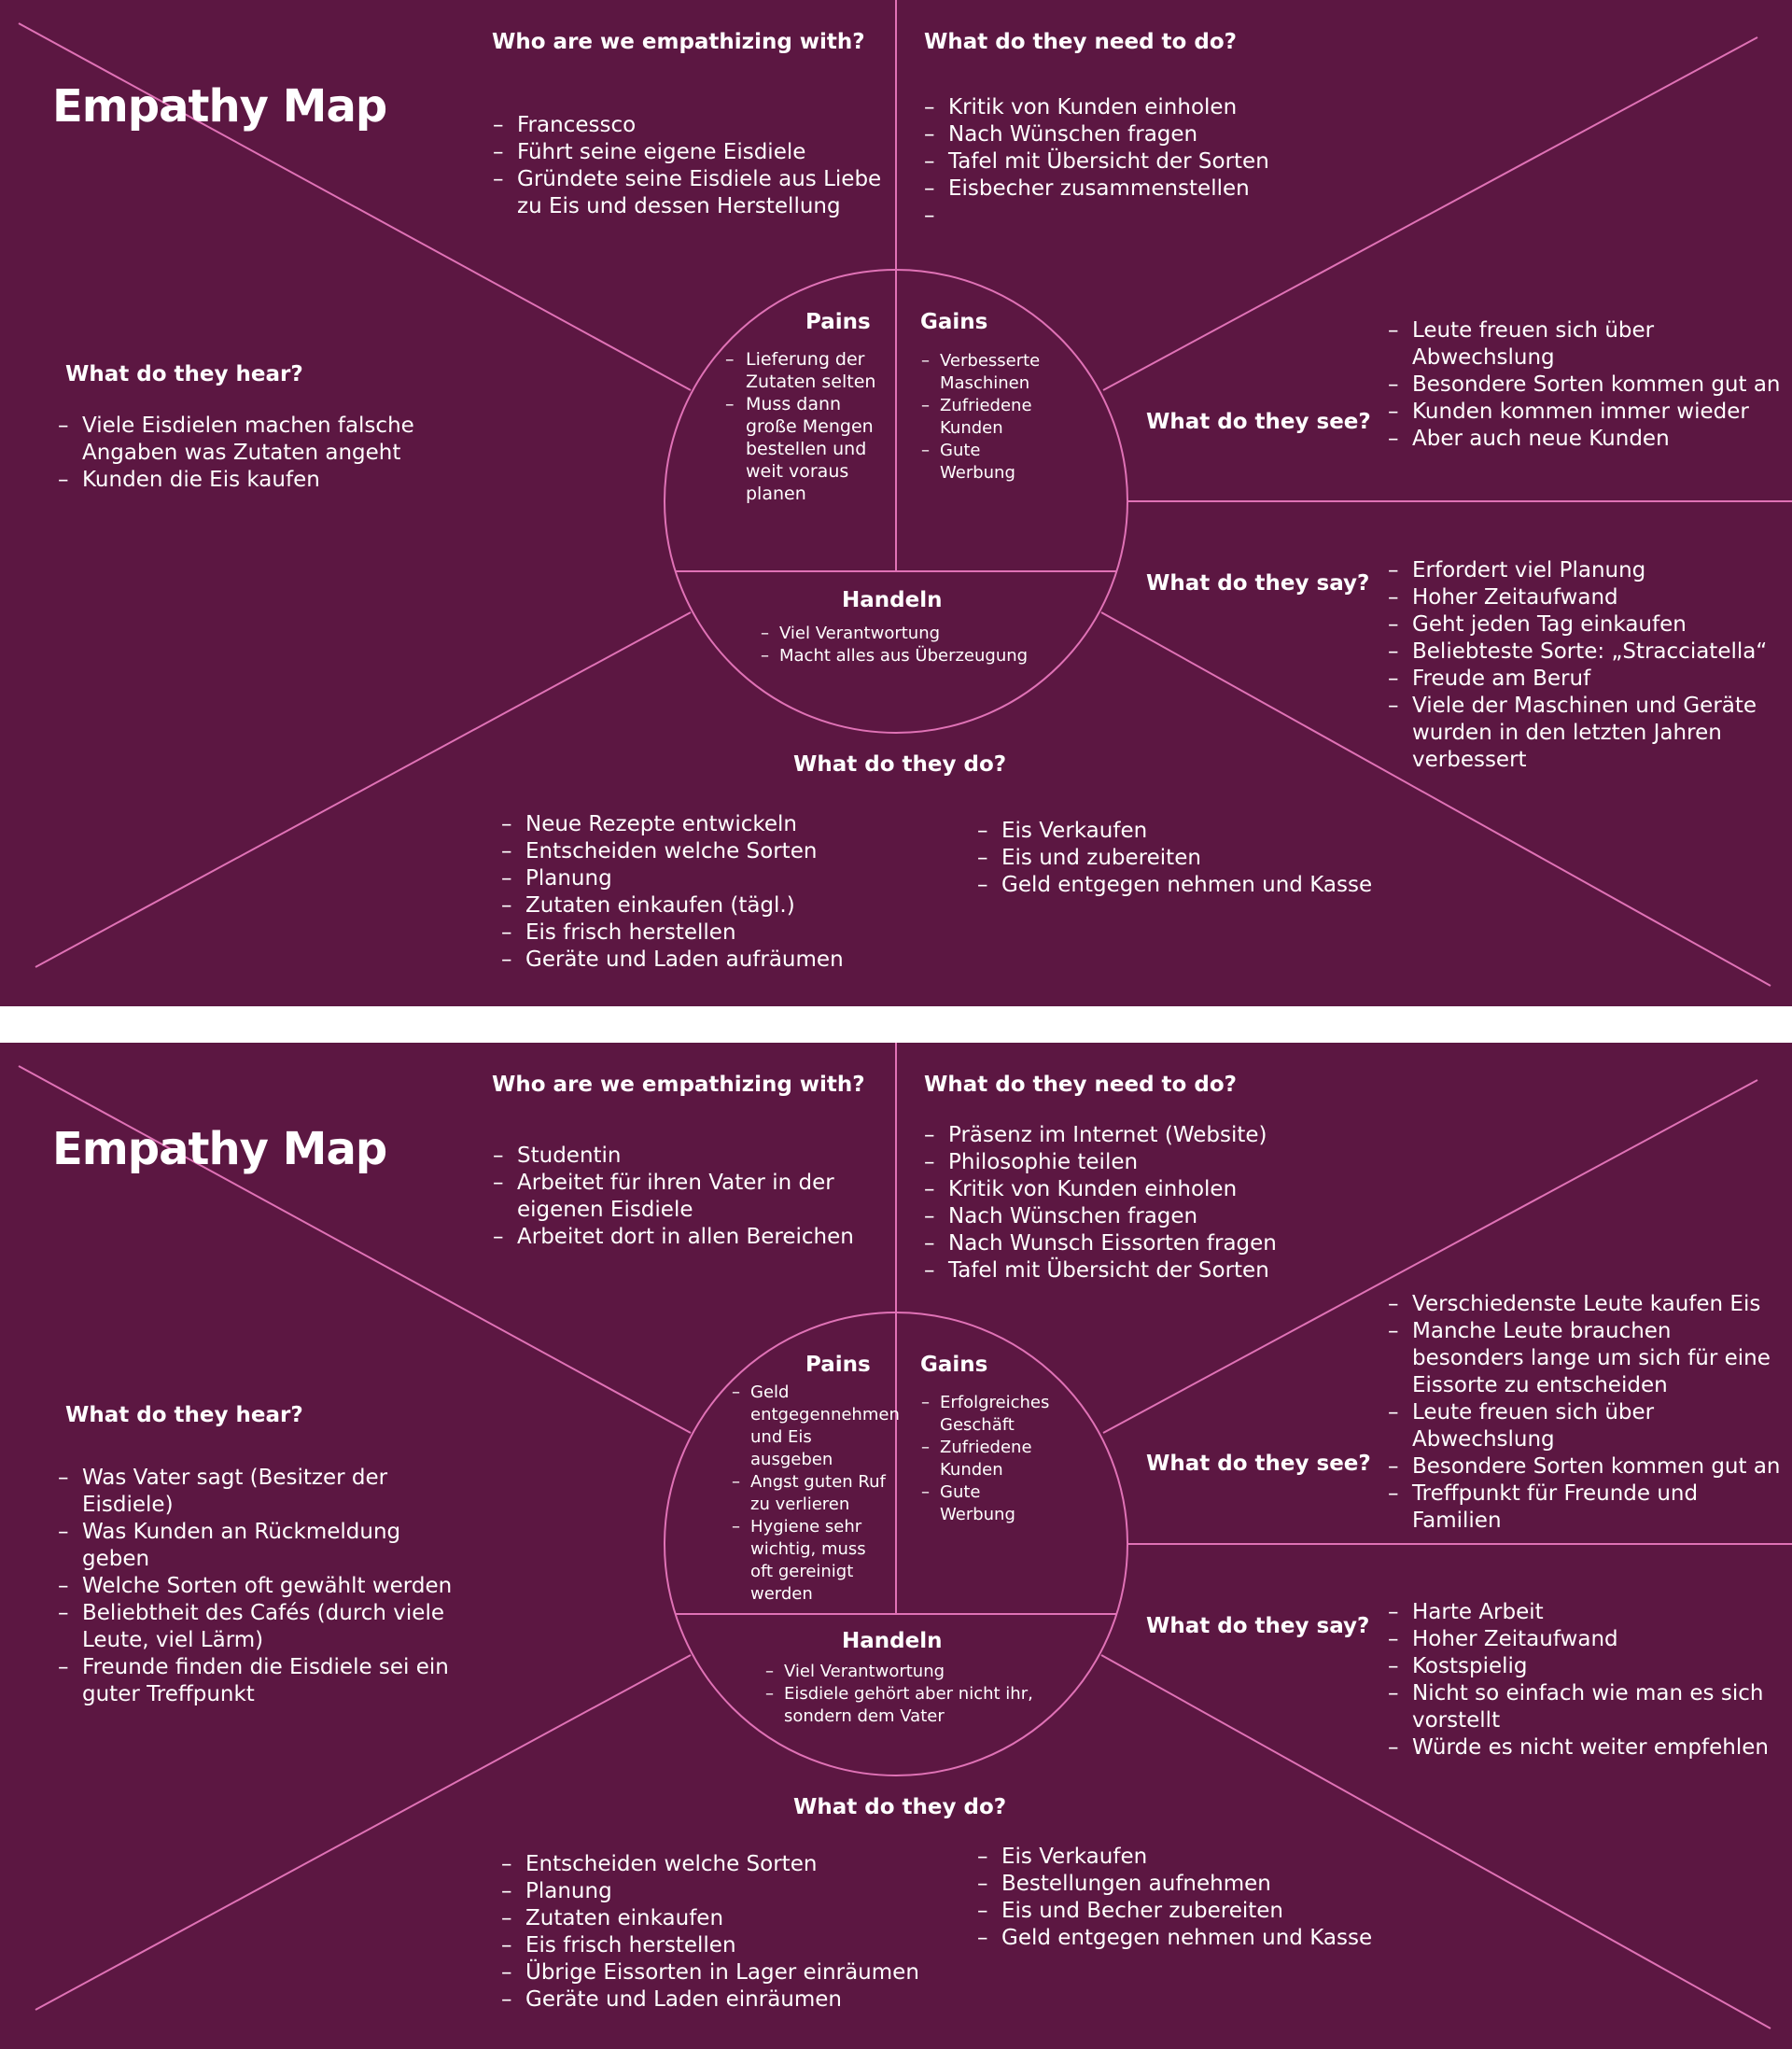 This screenshot has height=2049, width=1792. Describe the element at coordinates (1588, 625) in the screenshot. I see `list-item: Geht jeden Tag einkaufen` at that location.